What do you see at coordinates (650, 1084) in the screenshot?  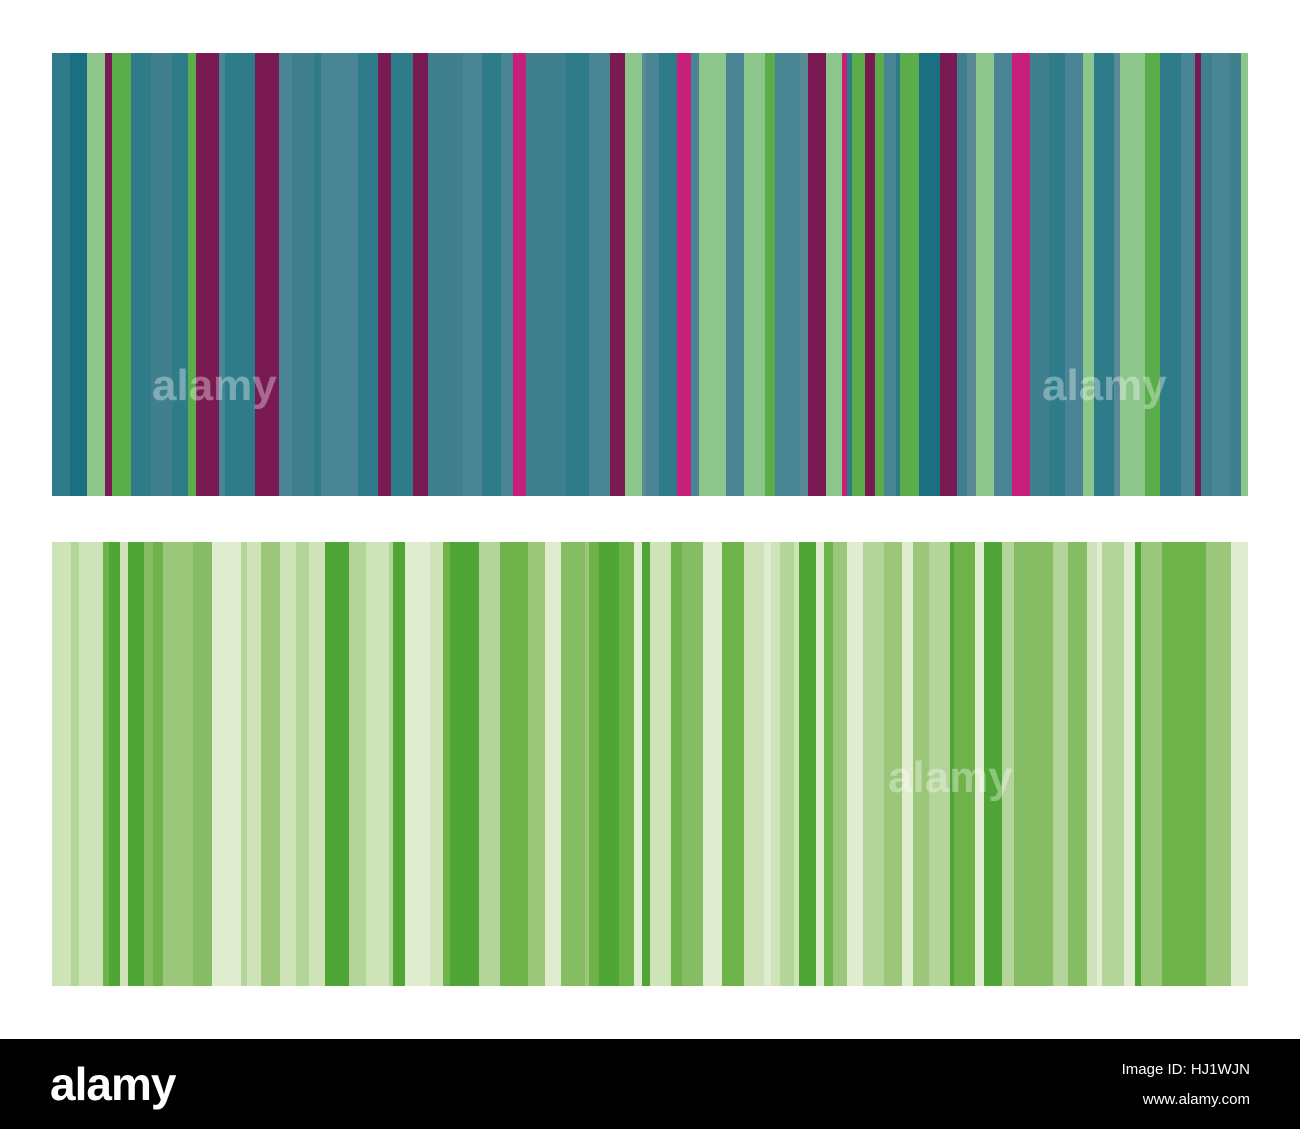 I see `footer-bar` at bounding box center [650, 1084].